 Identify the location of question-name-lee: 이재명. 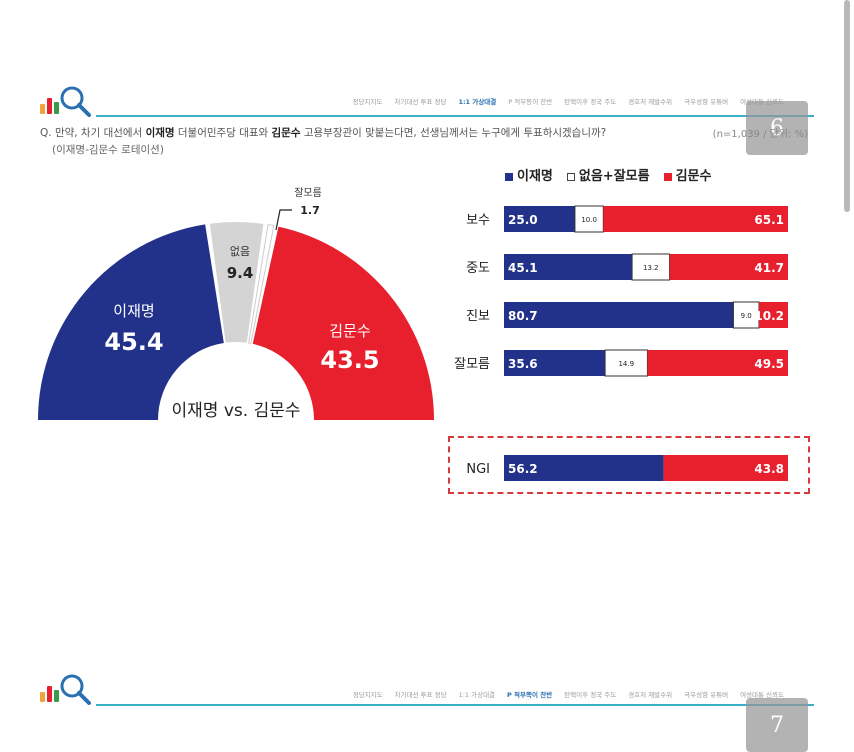
(160, 133).